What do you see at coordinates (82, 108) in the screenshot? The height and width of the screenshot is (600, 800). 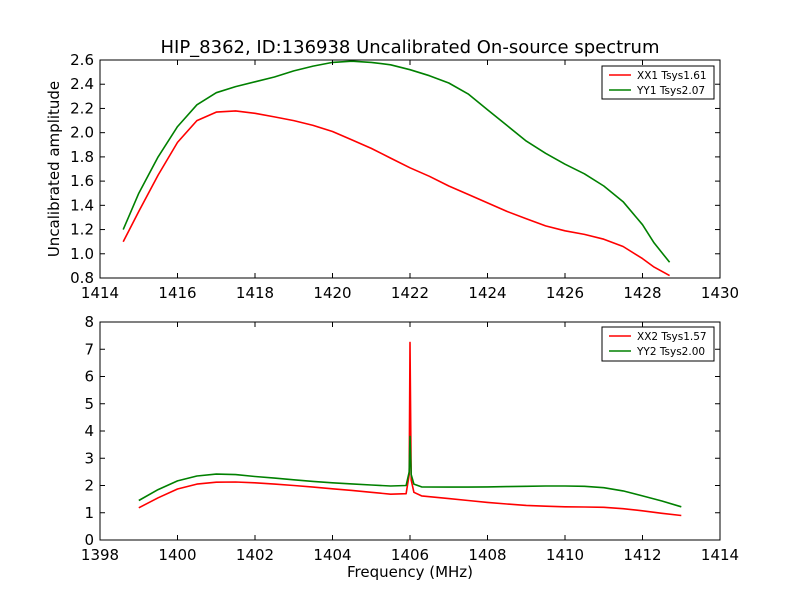 I see `y-tick-label: 2.2` at bounding box center [82, 108].